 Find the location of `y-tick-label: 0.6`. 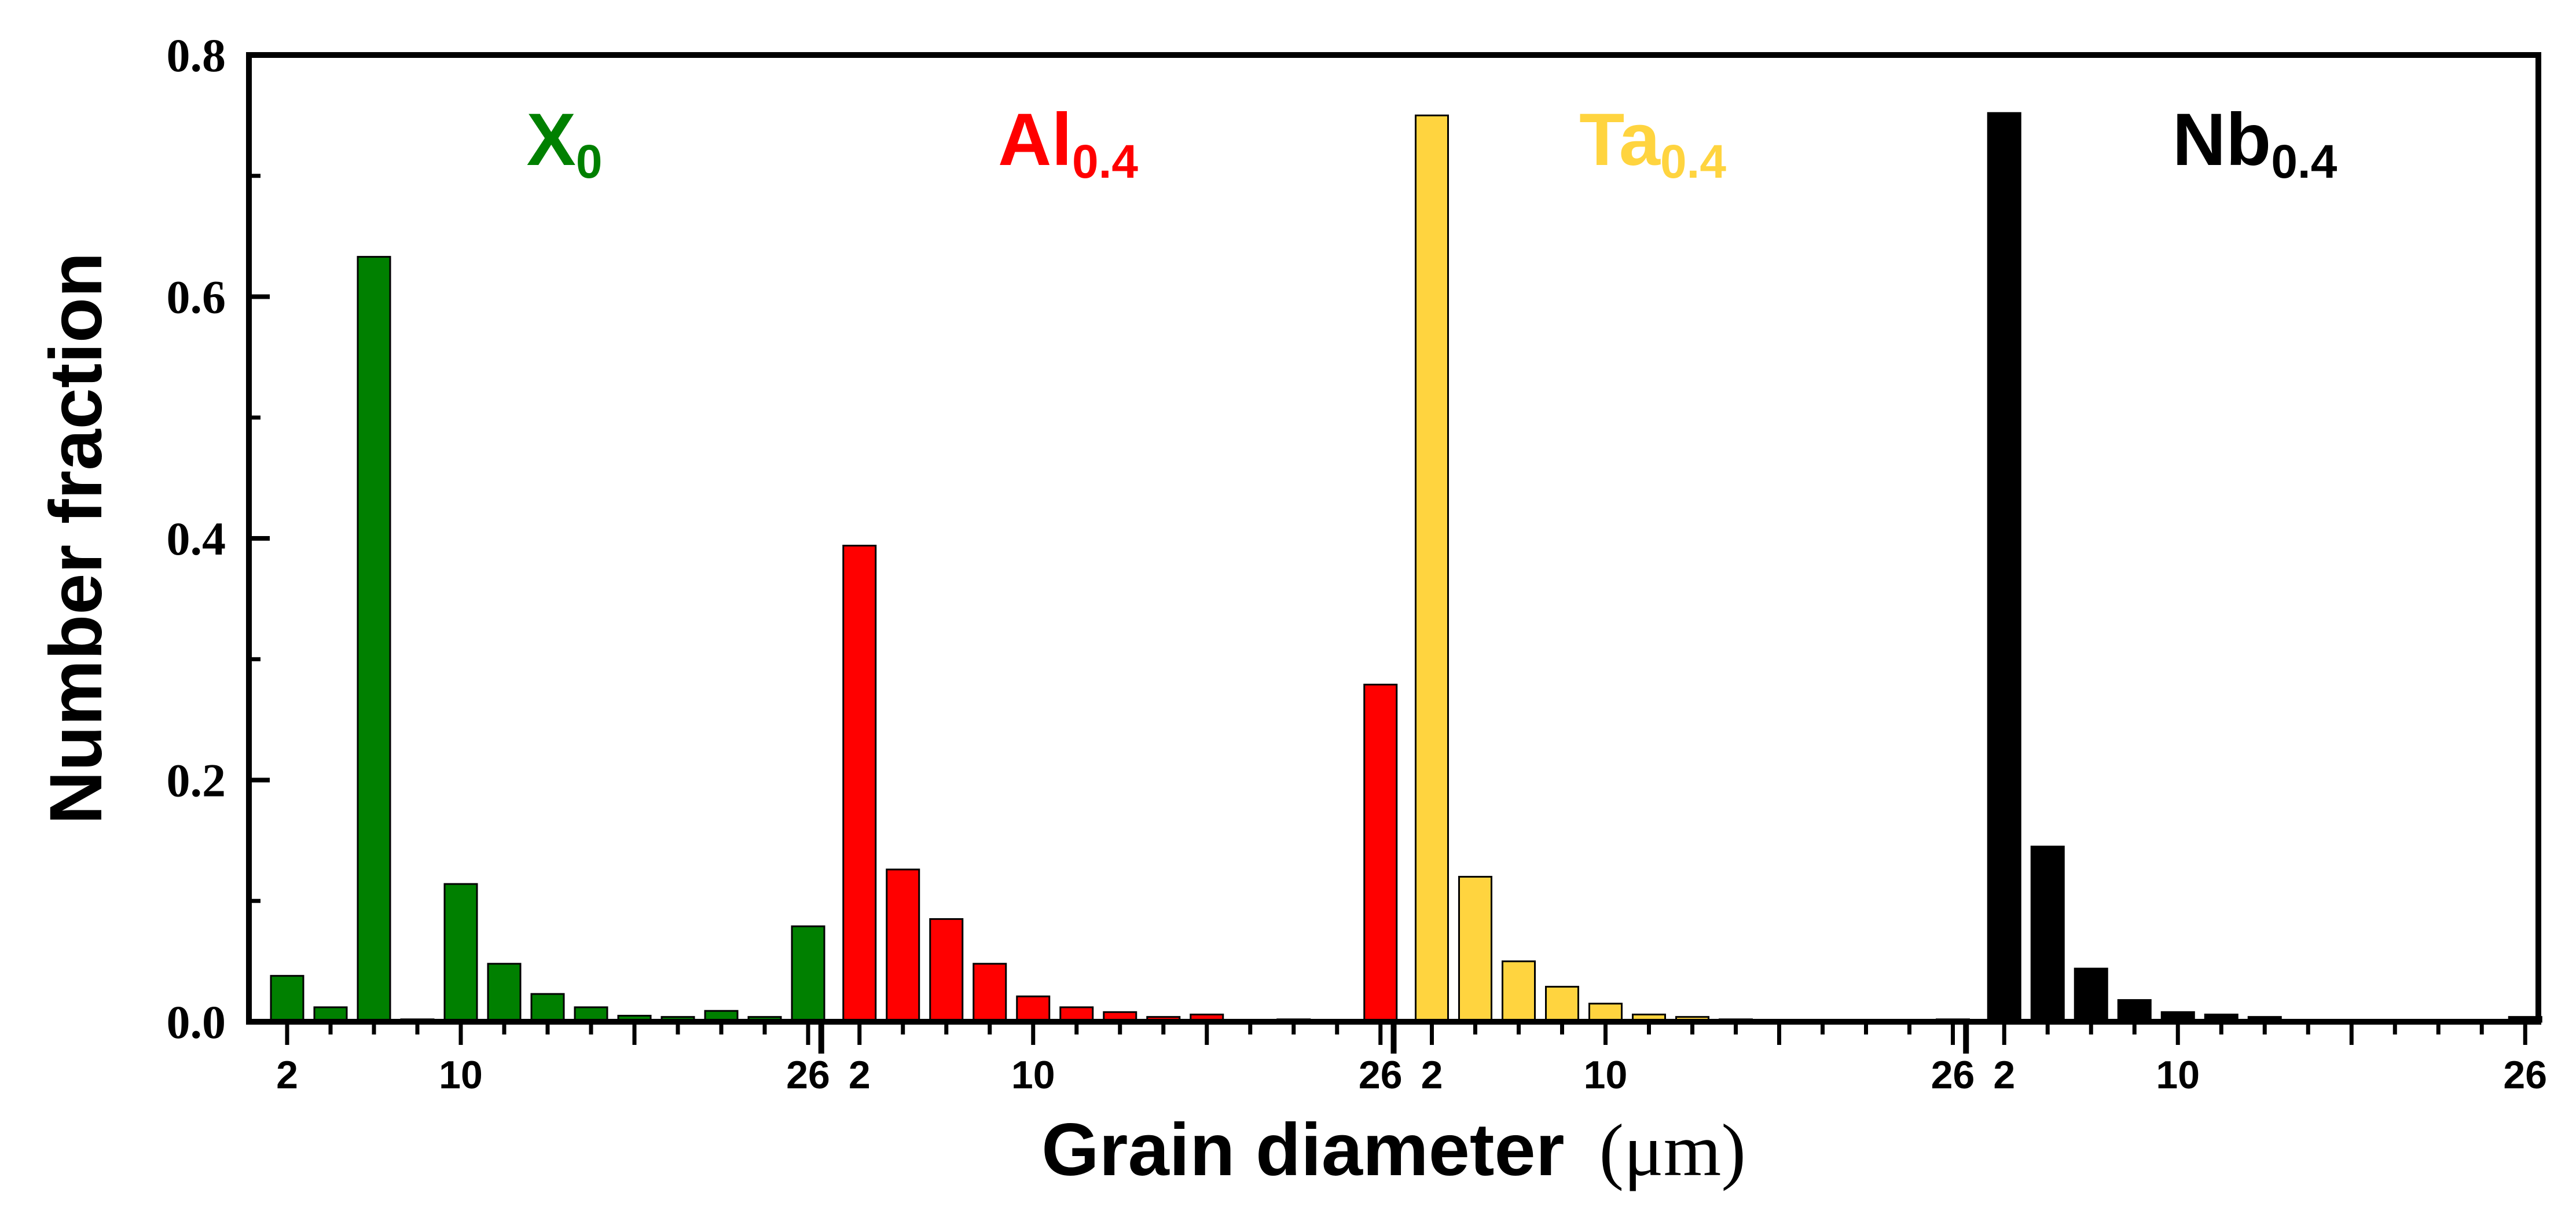

y-tick-label: 0.6 is located at coordinates (196, 297).